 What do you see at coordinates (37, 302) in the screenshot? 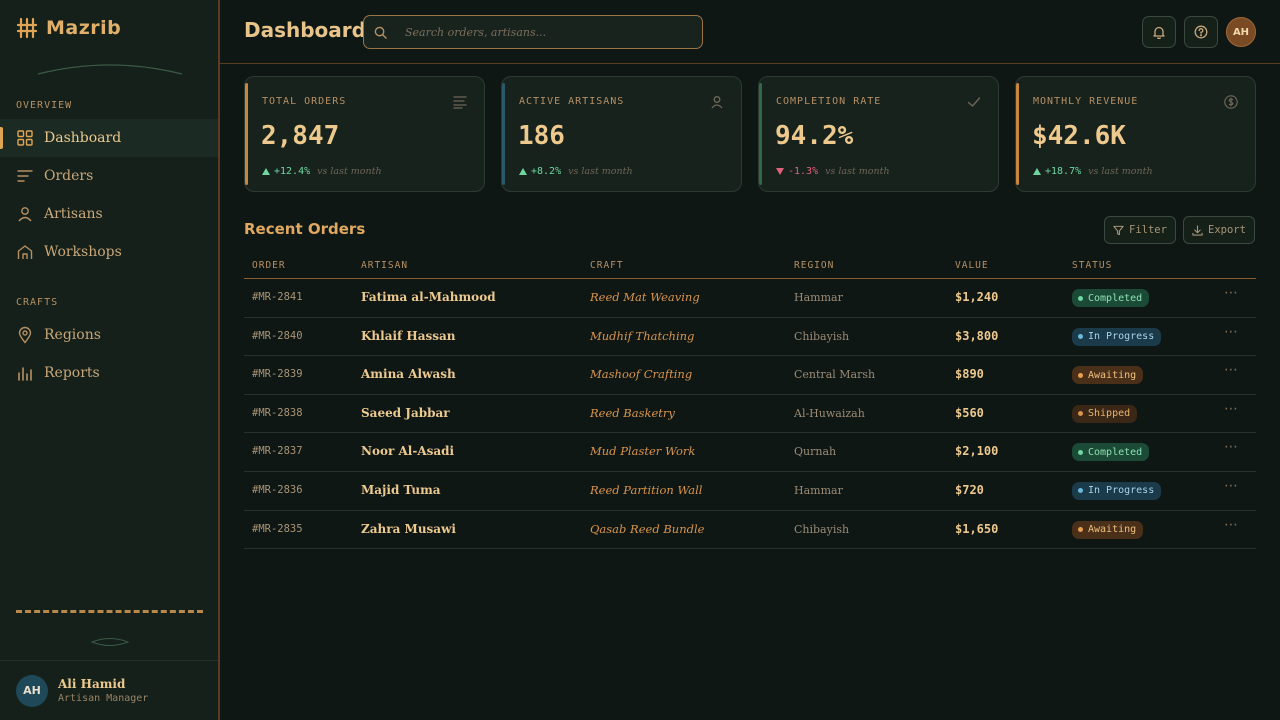
I see `section-label-crafts: CRAFTS` at bounding box center [37, 302].